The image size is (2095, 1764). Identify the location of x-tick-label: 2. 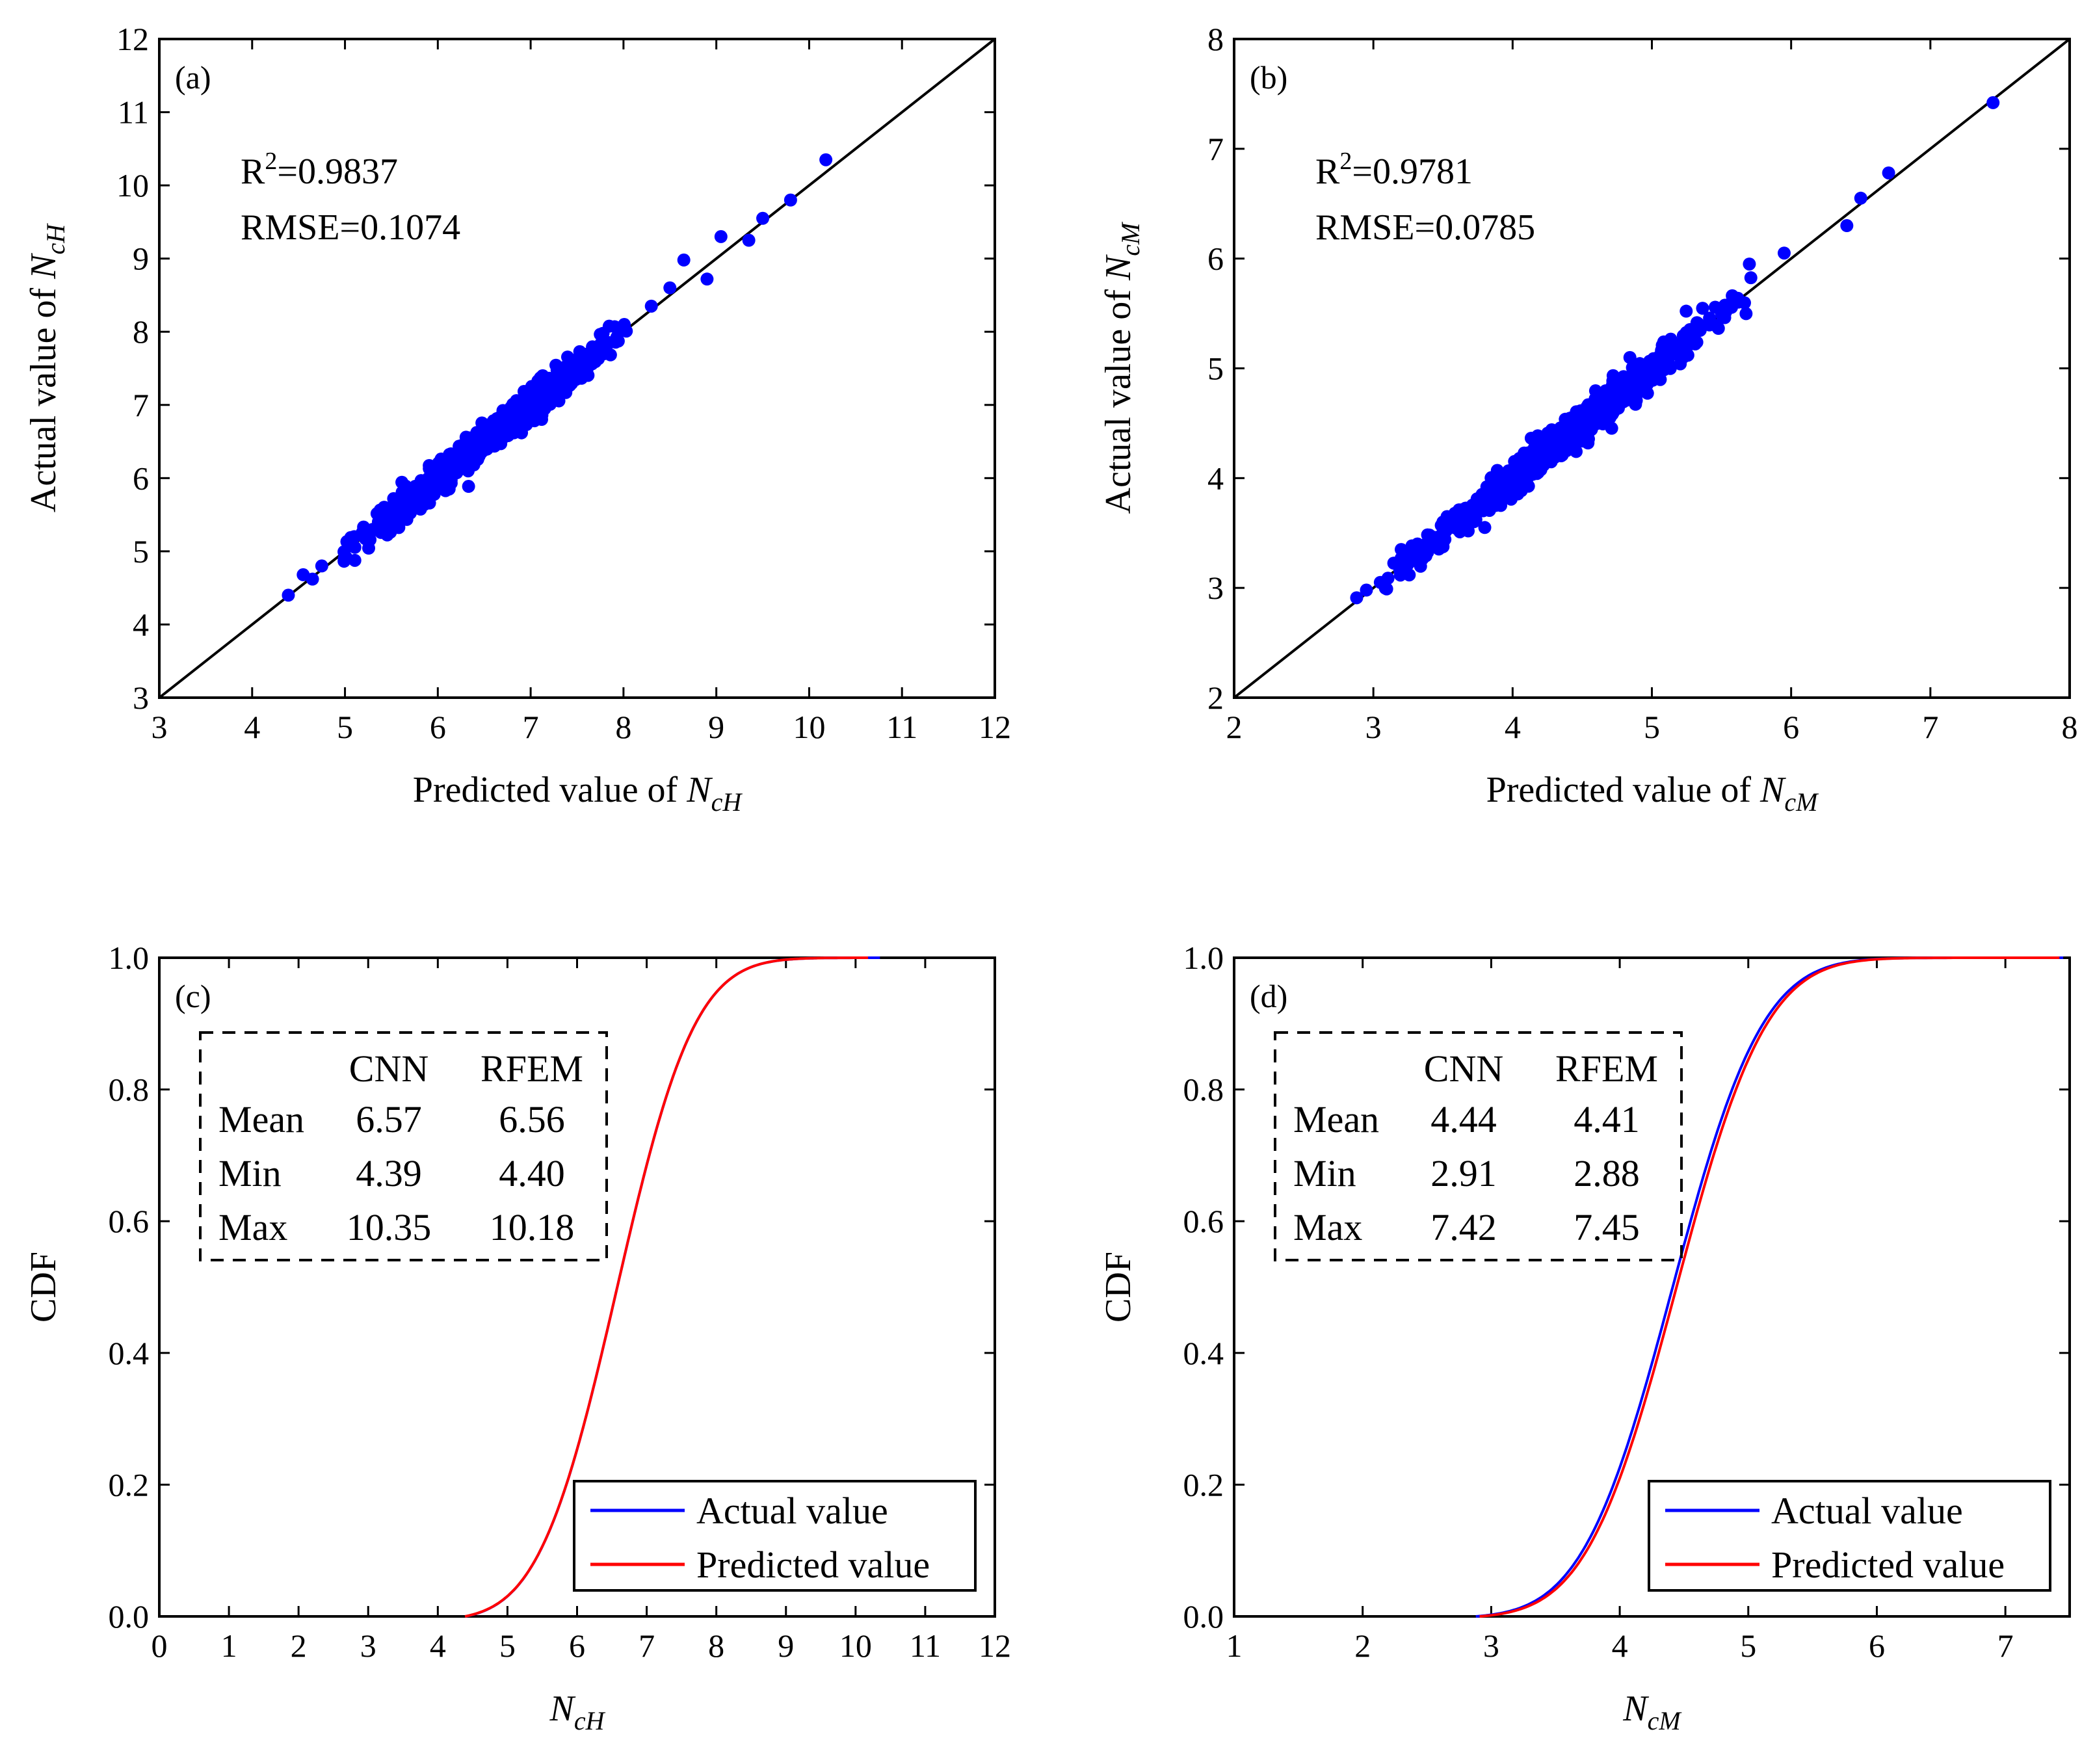
(1234, 727).